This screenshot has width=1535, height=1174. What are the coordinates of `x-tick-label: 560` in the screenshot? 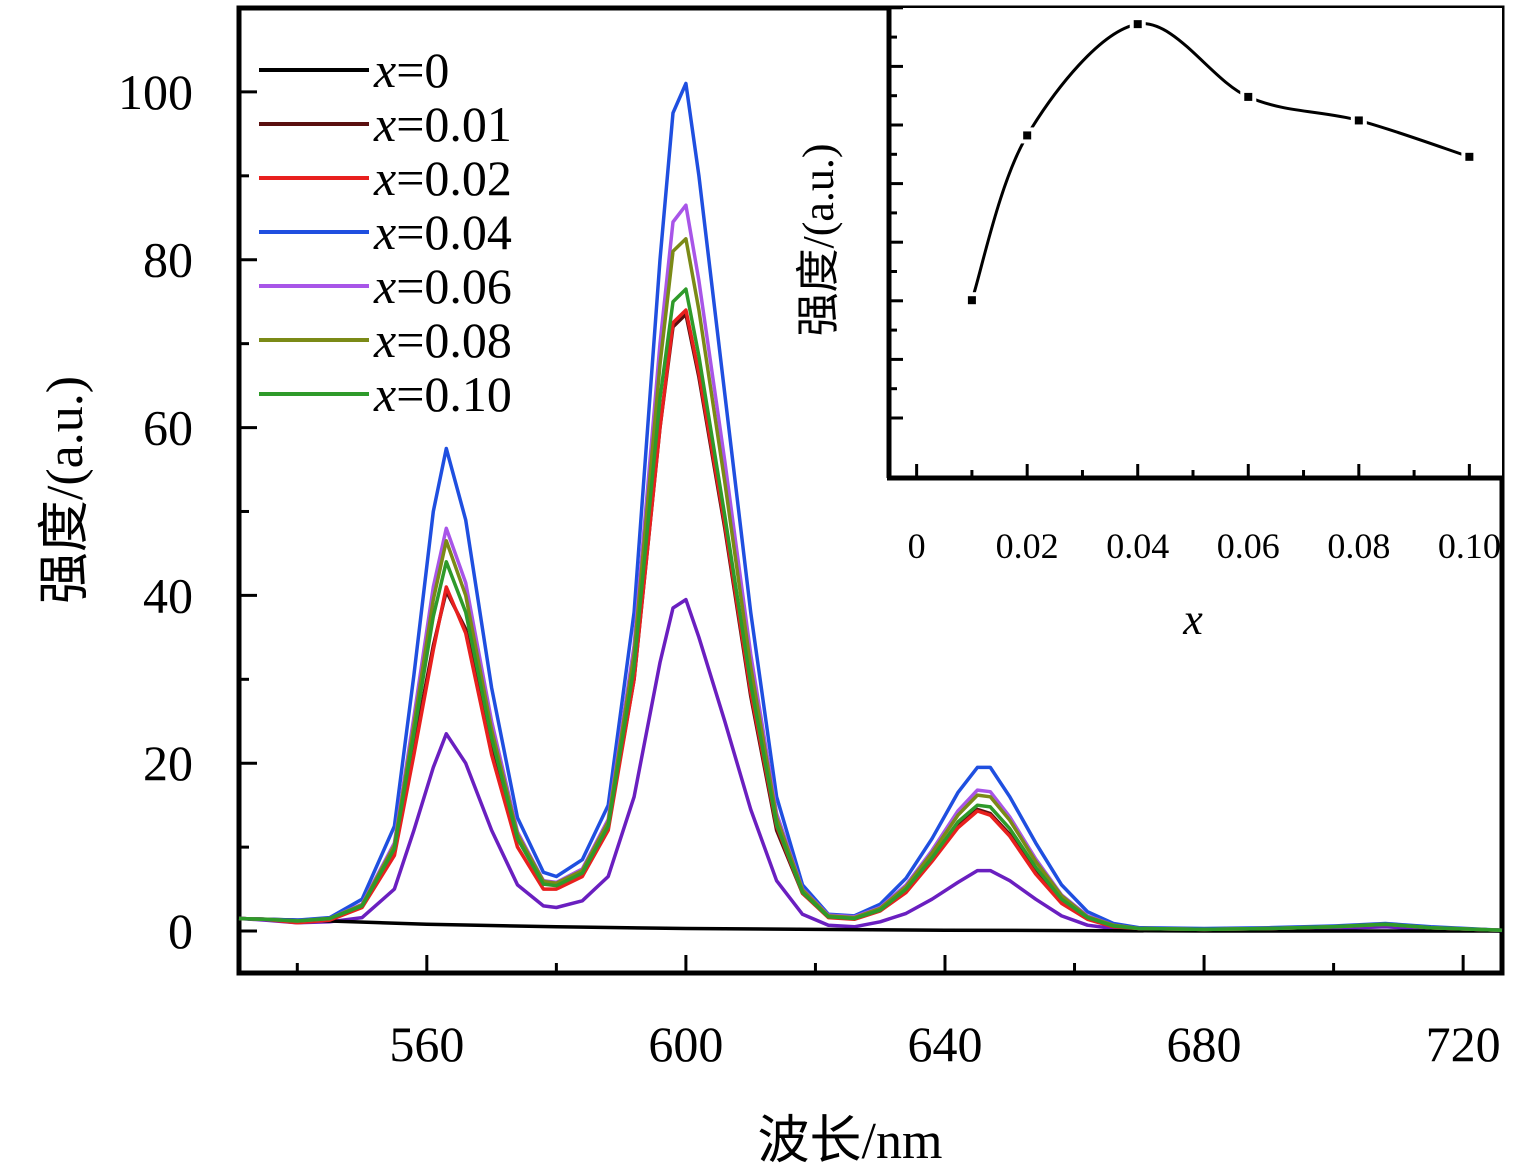 It's located at (426, 1044).